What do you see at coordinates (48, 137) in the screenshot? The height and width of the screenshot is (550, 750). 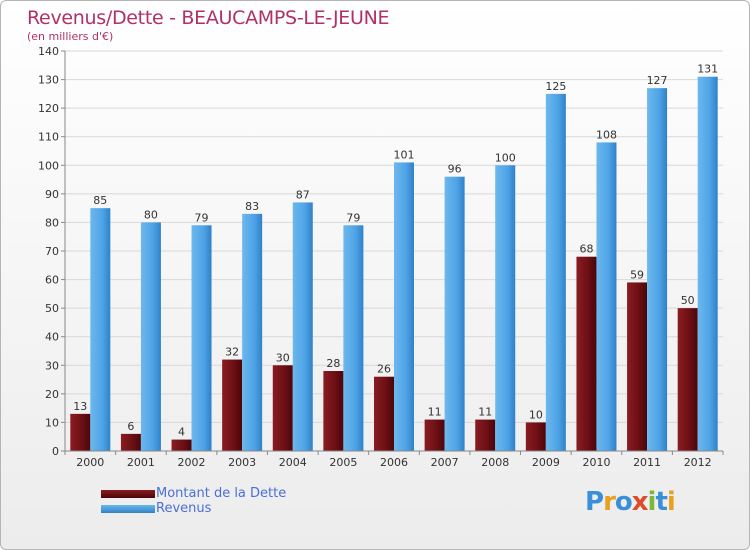 I see `y-tick-label: 110` at bounding box center [48, 137].